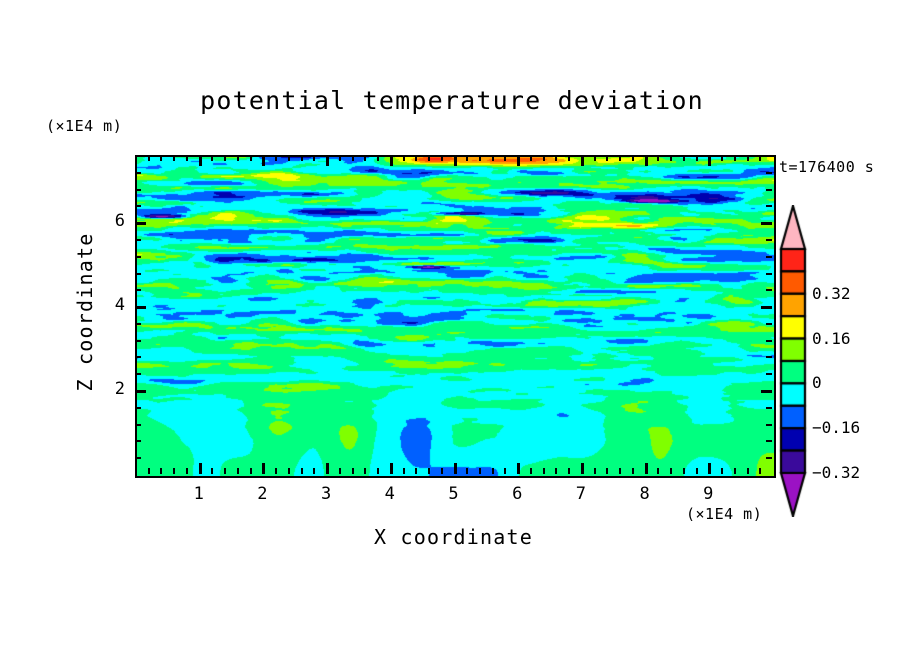  Describe the element at coordinates (581, 494) in the screenshot. I see `x-tick-label: 7` at that location.